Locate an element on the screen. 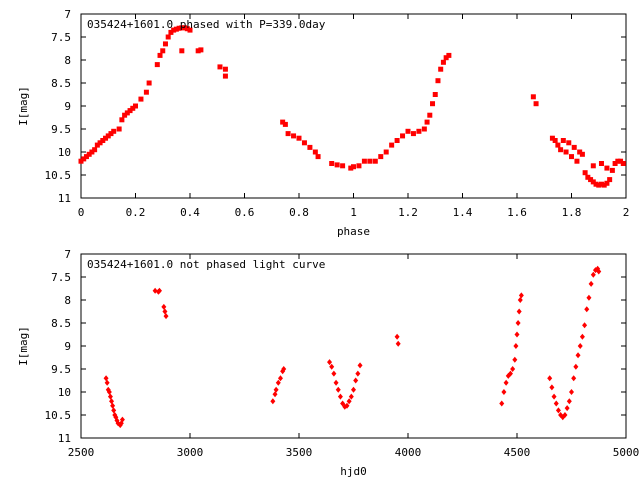  x-tick-label: 0.4 is located at coordinates (190, 212).